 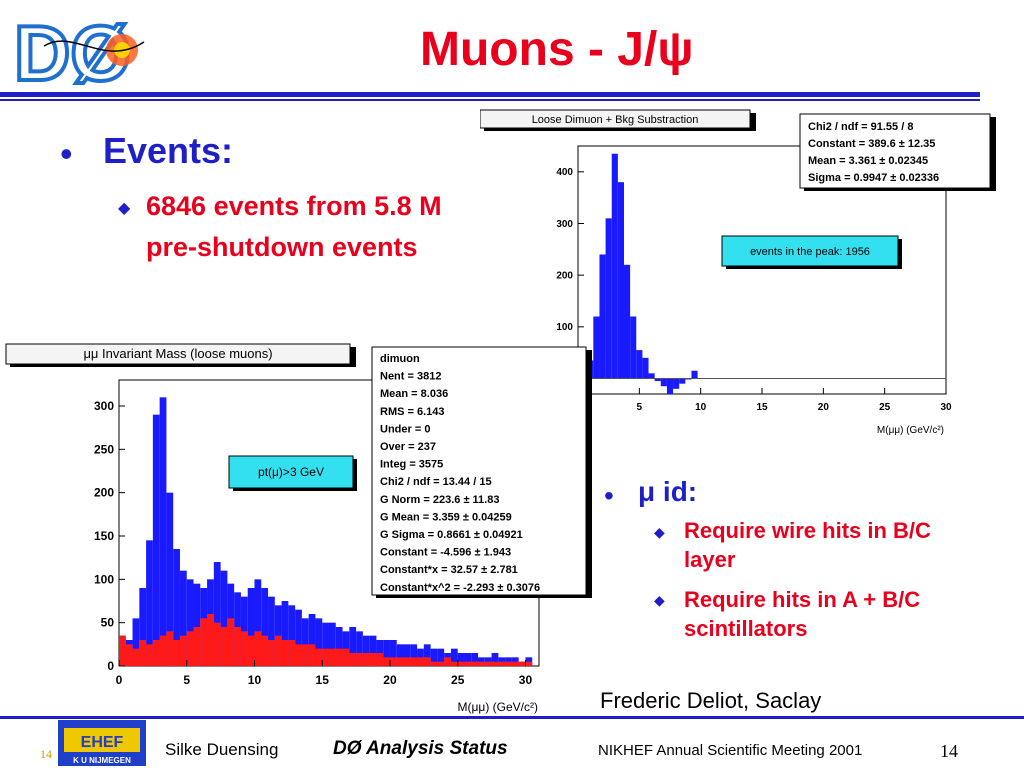 I want to click on stats-line: Over = 237, so click(x=408, y=447).